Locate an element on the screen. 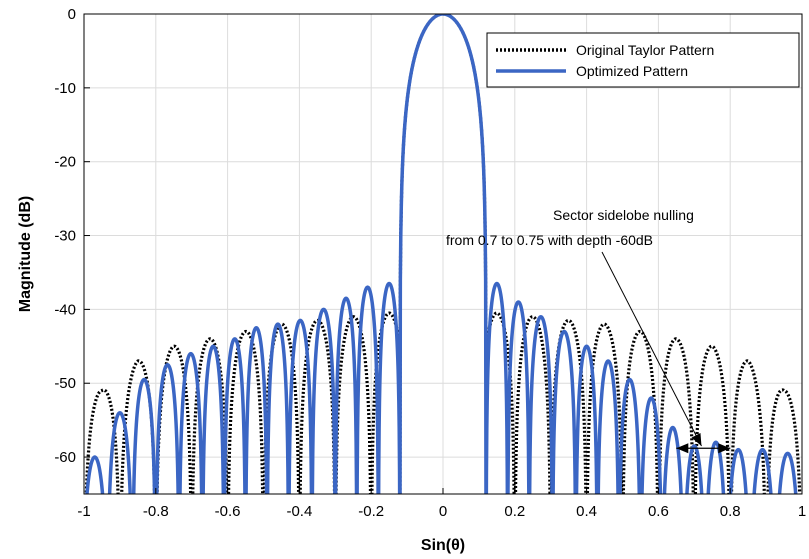 The height and width of the screenshot is (559, 809). legend-box is located at coordinates (643, 60).